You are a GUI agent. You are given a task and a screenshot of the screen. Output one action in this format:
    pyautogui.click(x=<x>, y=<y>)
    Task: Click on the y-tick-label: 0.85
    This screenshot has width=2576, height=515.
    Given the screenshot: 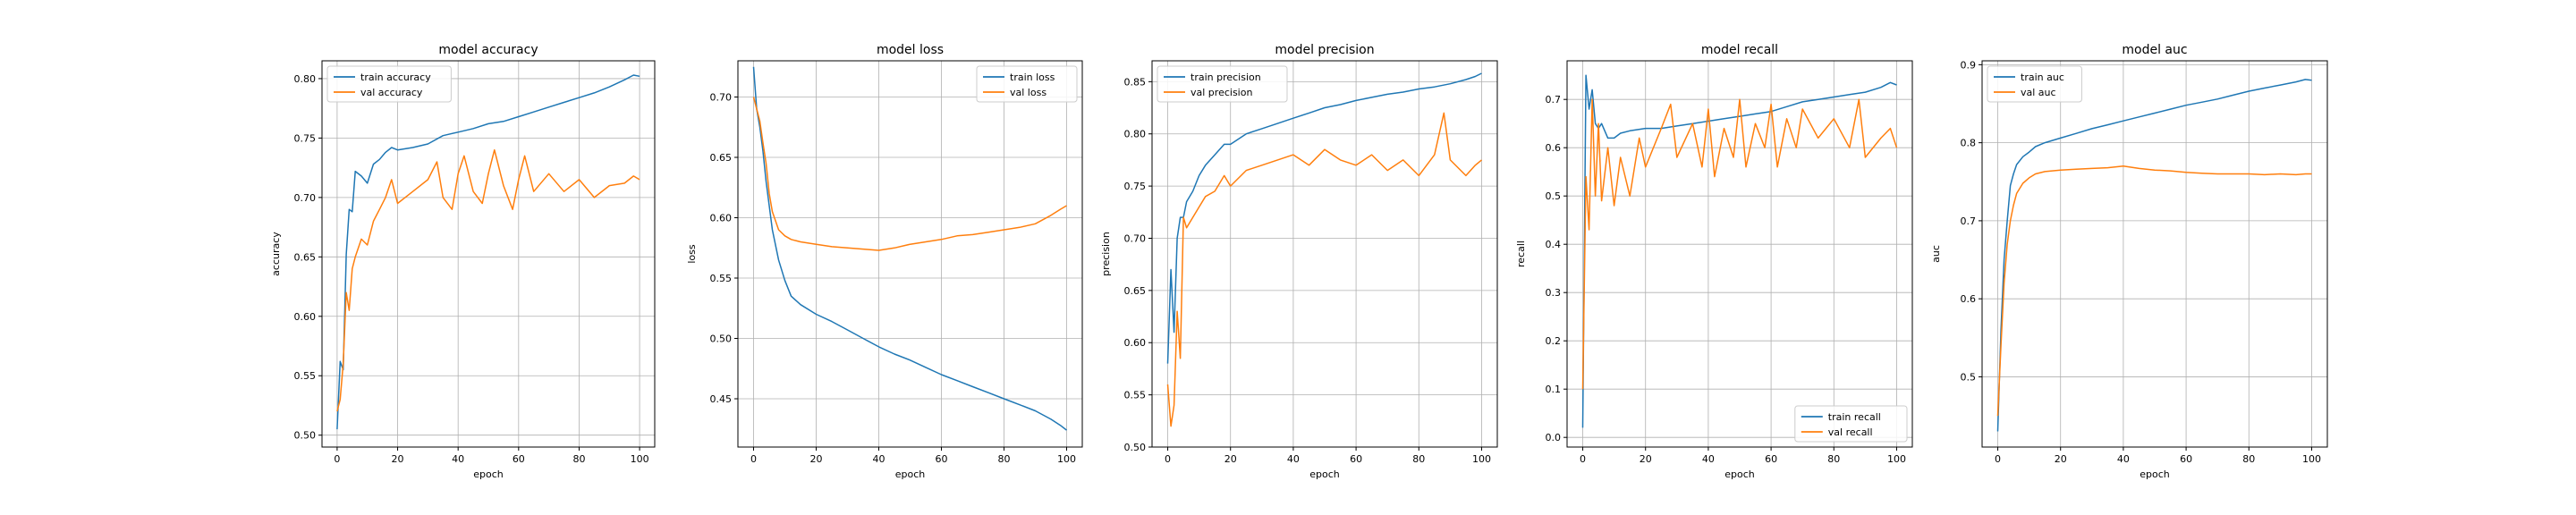 What is the action you would take?
    pyautogui.click(x=1135, y=82)
    